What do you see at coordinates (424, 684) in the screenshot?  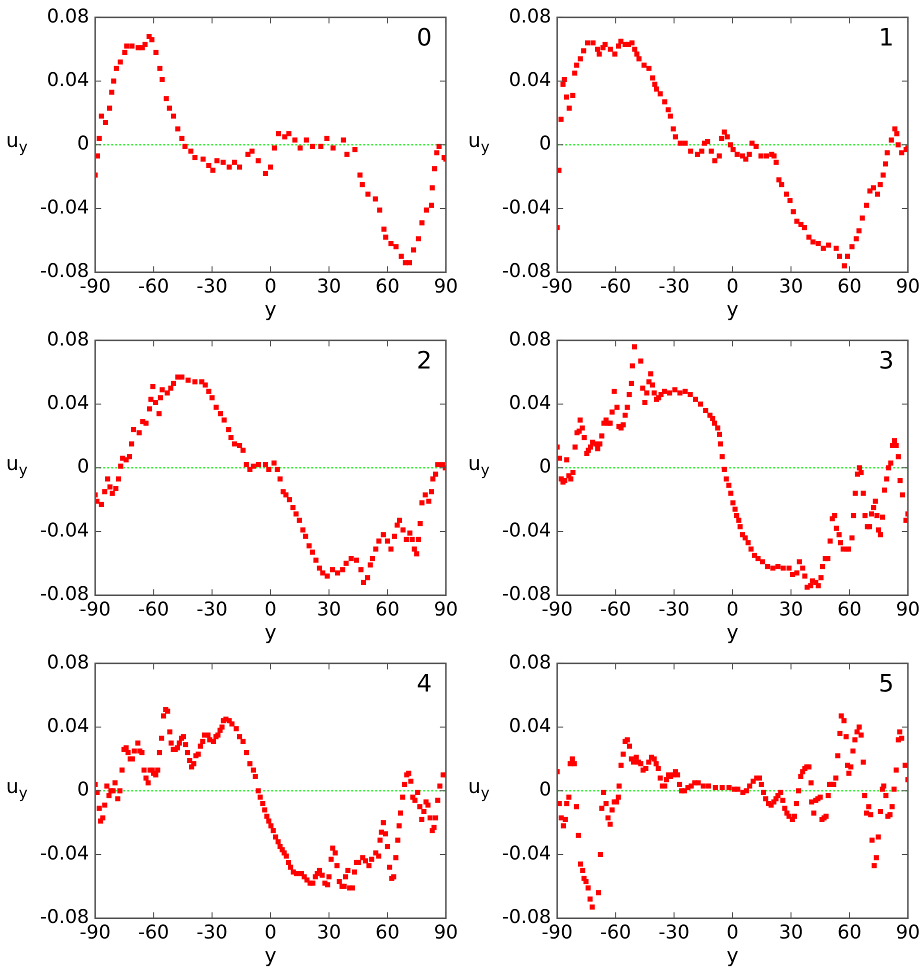 I see `chart-title: 4` at bounding box center [424, 684].